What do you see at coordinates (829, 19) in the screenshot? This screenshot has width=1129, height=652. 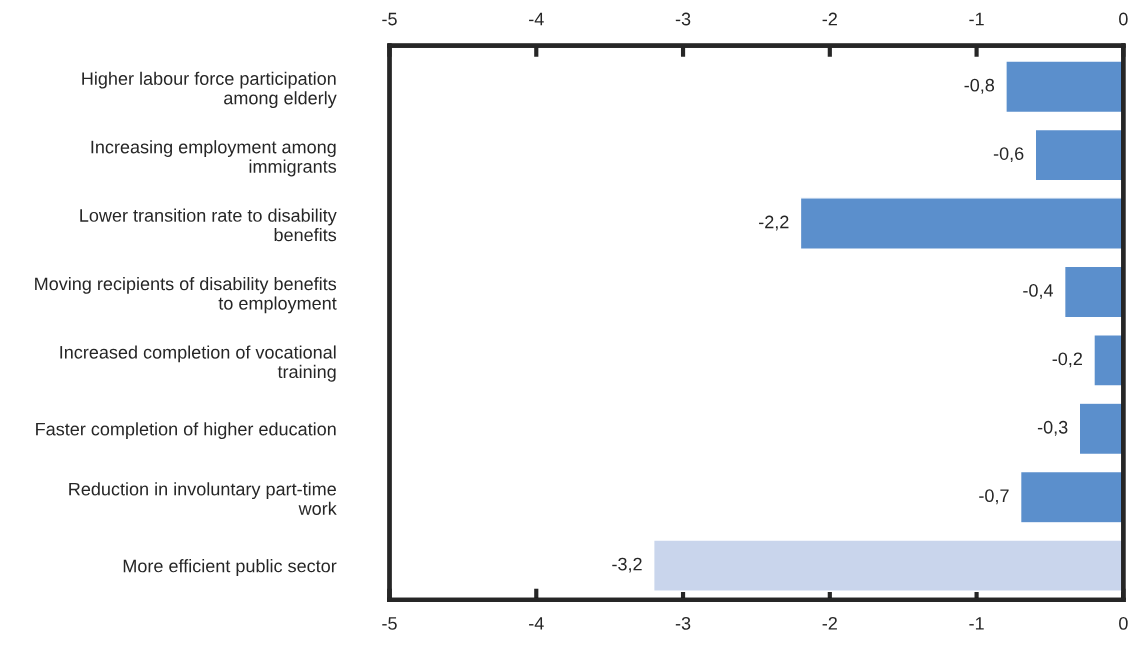 I see `x2-tick-label: -2` at bounding box center [829, 19].